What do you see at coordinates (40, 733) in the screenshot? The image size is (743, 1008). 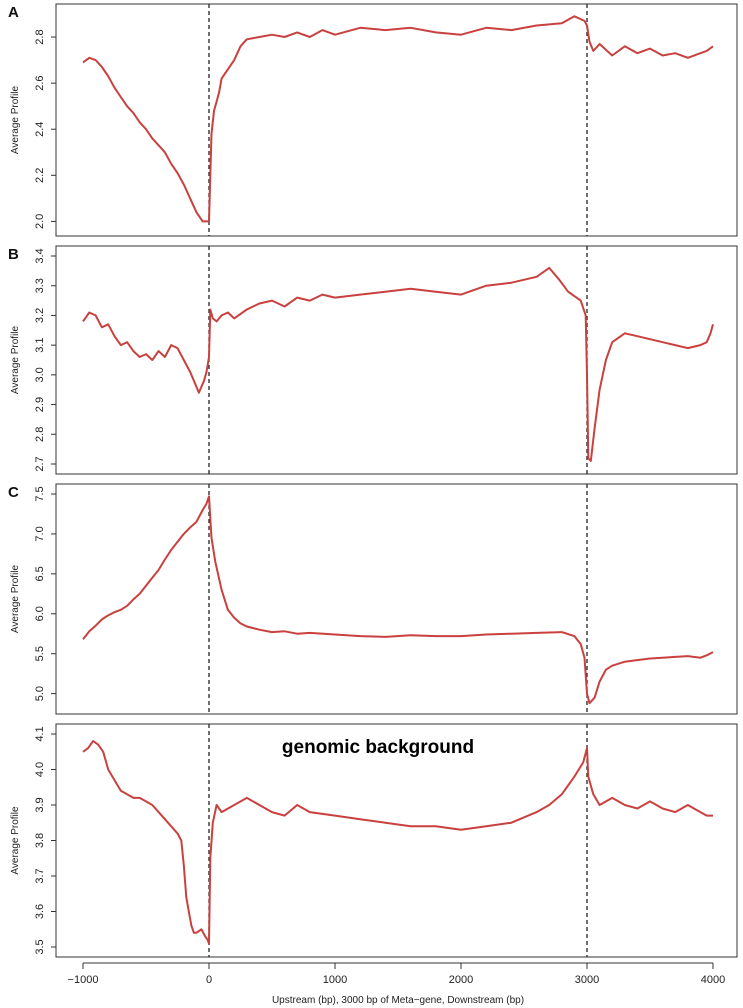 I see `y-tick-label: 4.1` at bounding box center [40, 733].